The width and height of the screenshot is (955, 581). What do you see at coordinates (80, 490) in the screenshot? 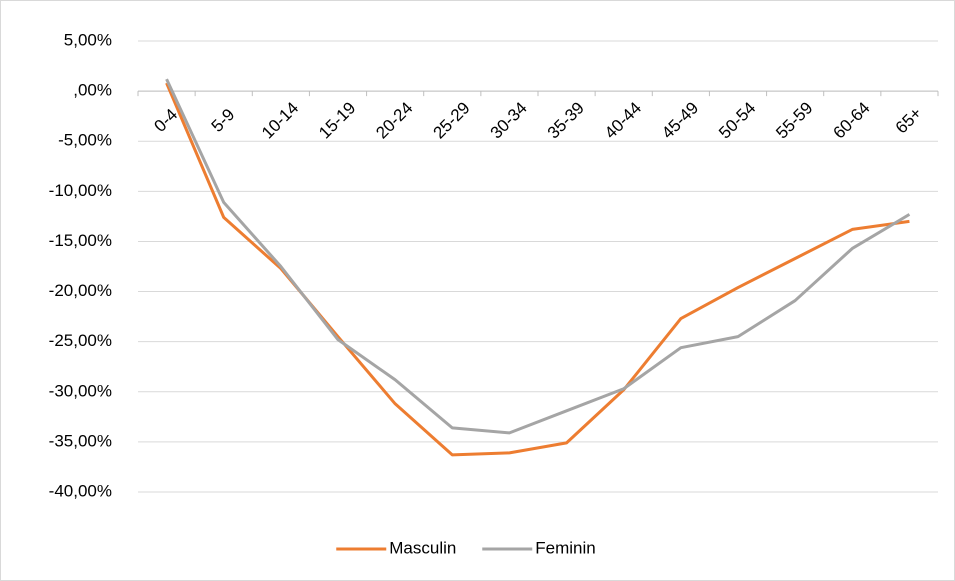
I see `y-tick-label: -40,00%` at bounding box center [80, 490].